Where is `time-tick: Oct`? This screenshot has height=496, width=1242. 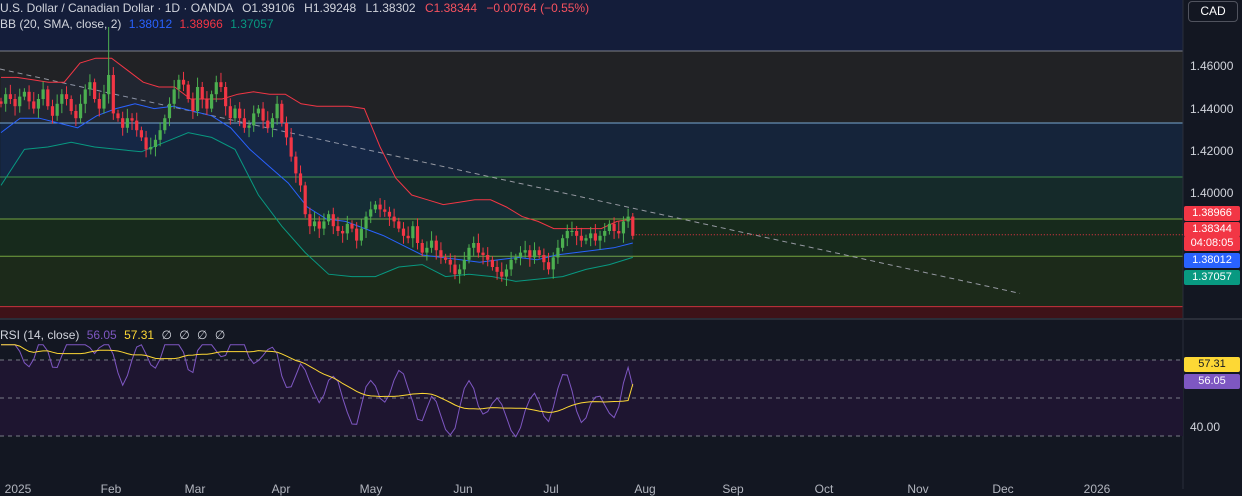
time-tick: Oct is located at coordinates (824, 489).